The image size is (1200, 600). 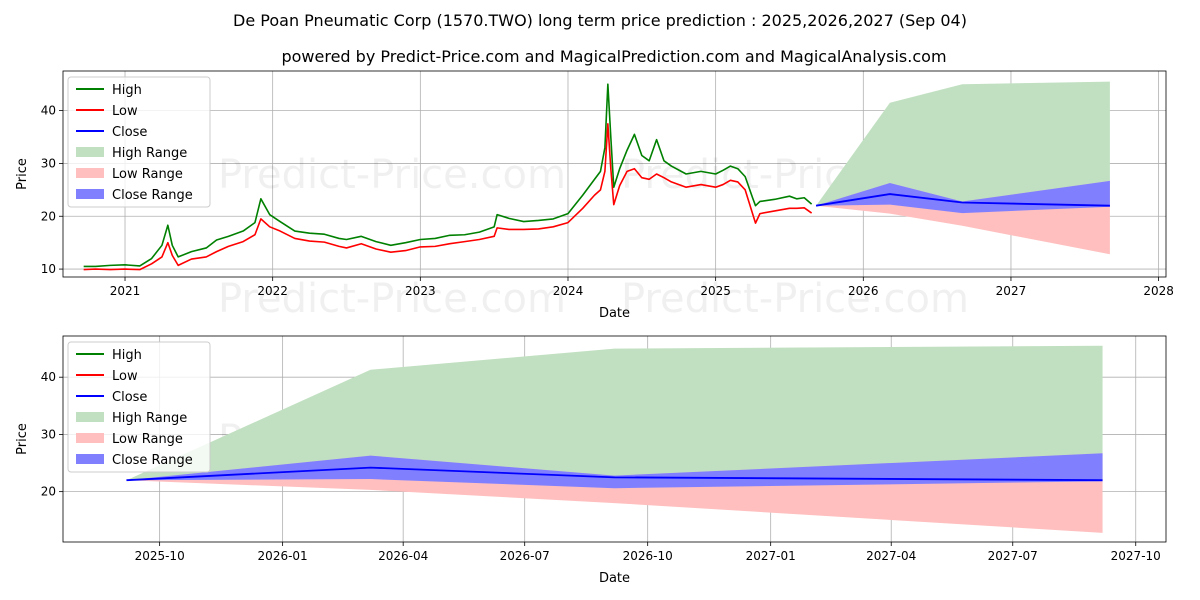 I want to click on x-tick-label: 2026-10, so click(x=648, y=556).